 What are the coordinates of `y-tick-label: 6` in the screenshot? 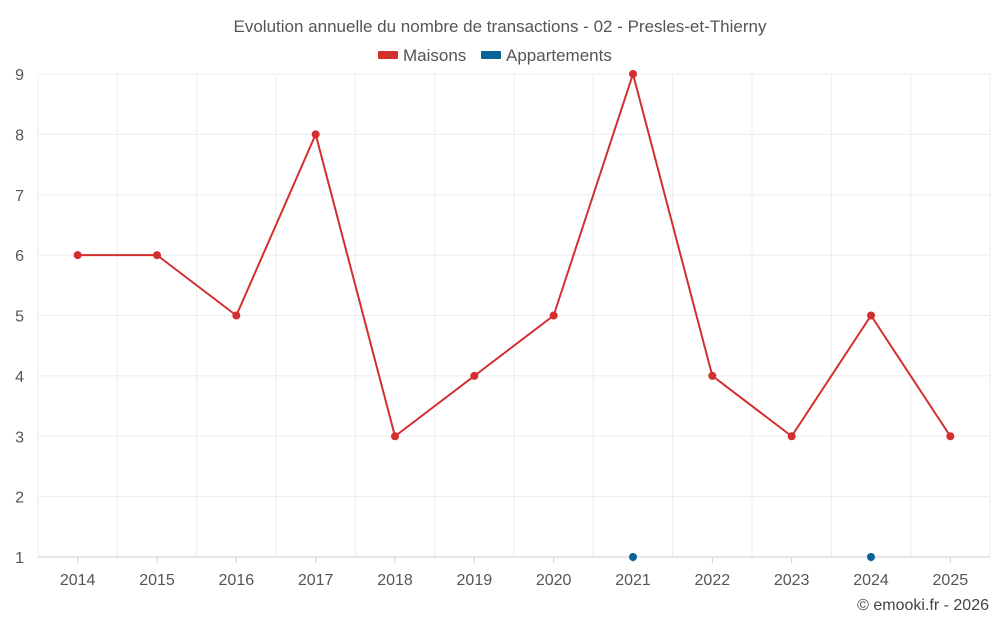 It's located at (19, 256).